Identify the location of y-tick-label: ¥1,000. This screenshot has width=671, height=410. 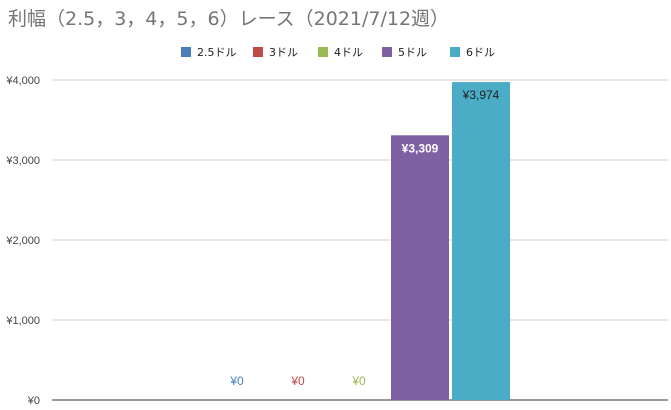
(22, 321).